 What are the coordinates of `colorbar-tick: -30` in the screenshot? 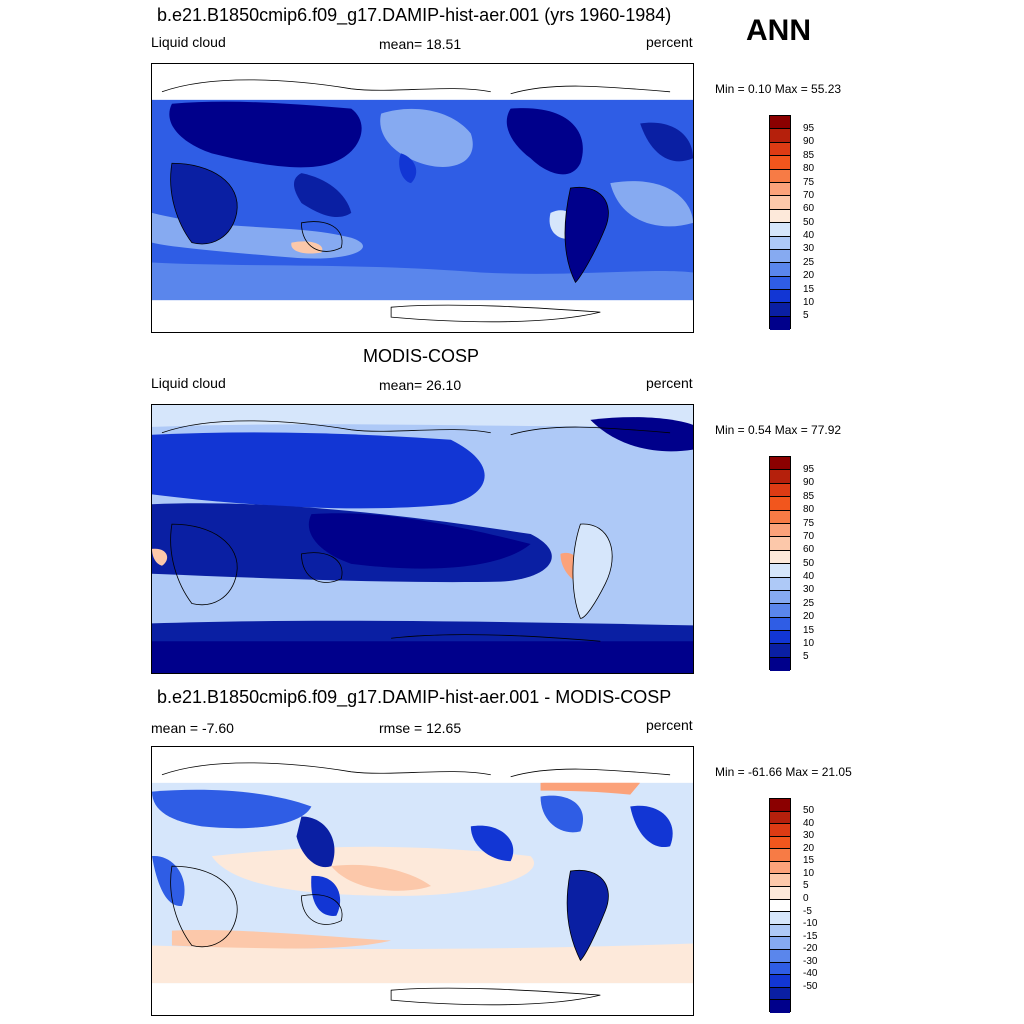 It's located at (810, 961).